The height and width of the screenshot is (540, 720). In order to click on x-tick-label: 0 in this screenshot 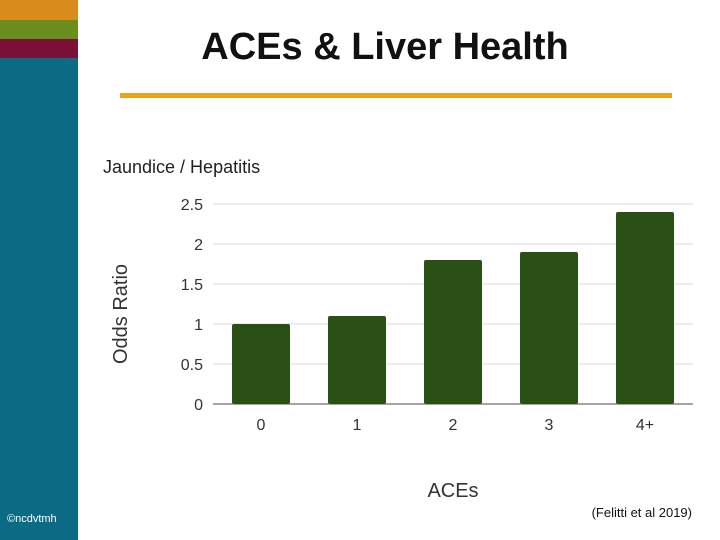, I will do `click(261, 425)`.